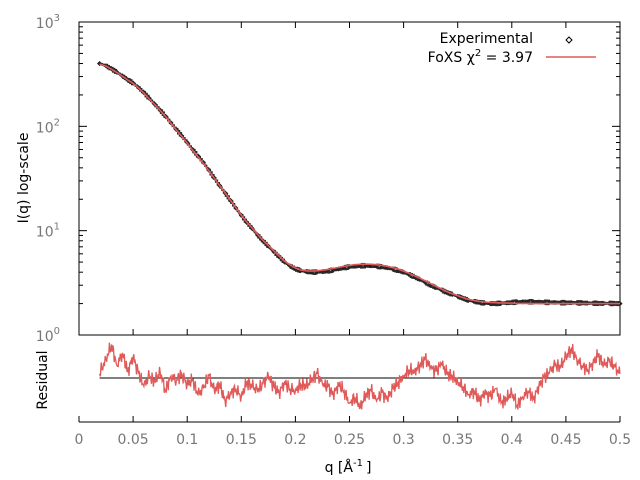  I want to click on y-axis-label: I(q) log-scale, so click(24, 178).